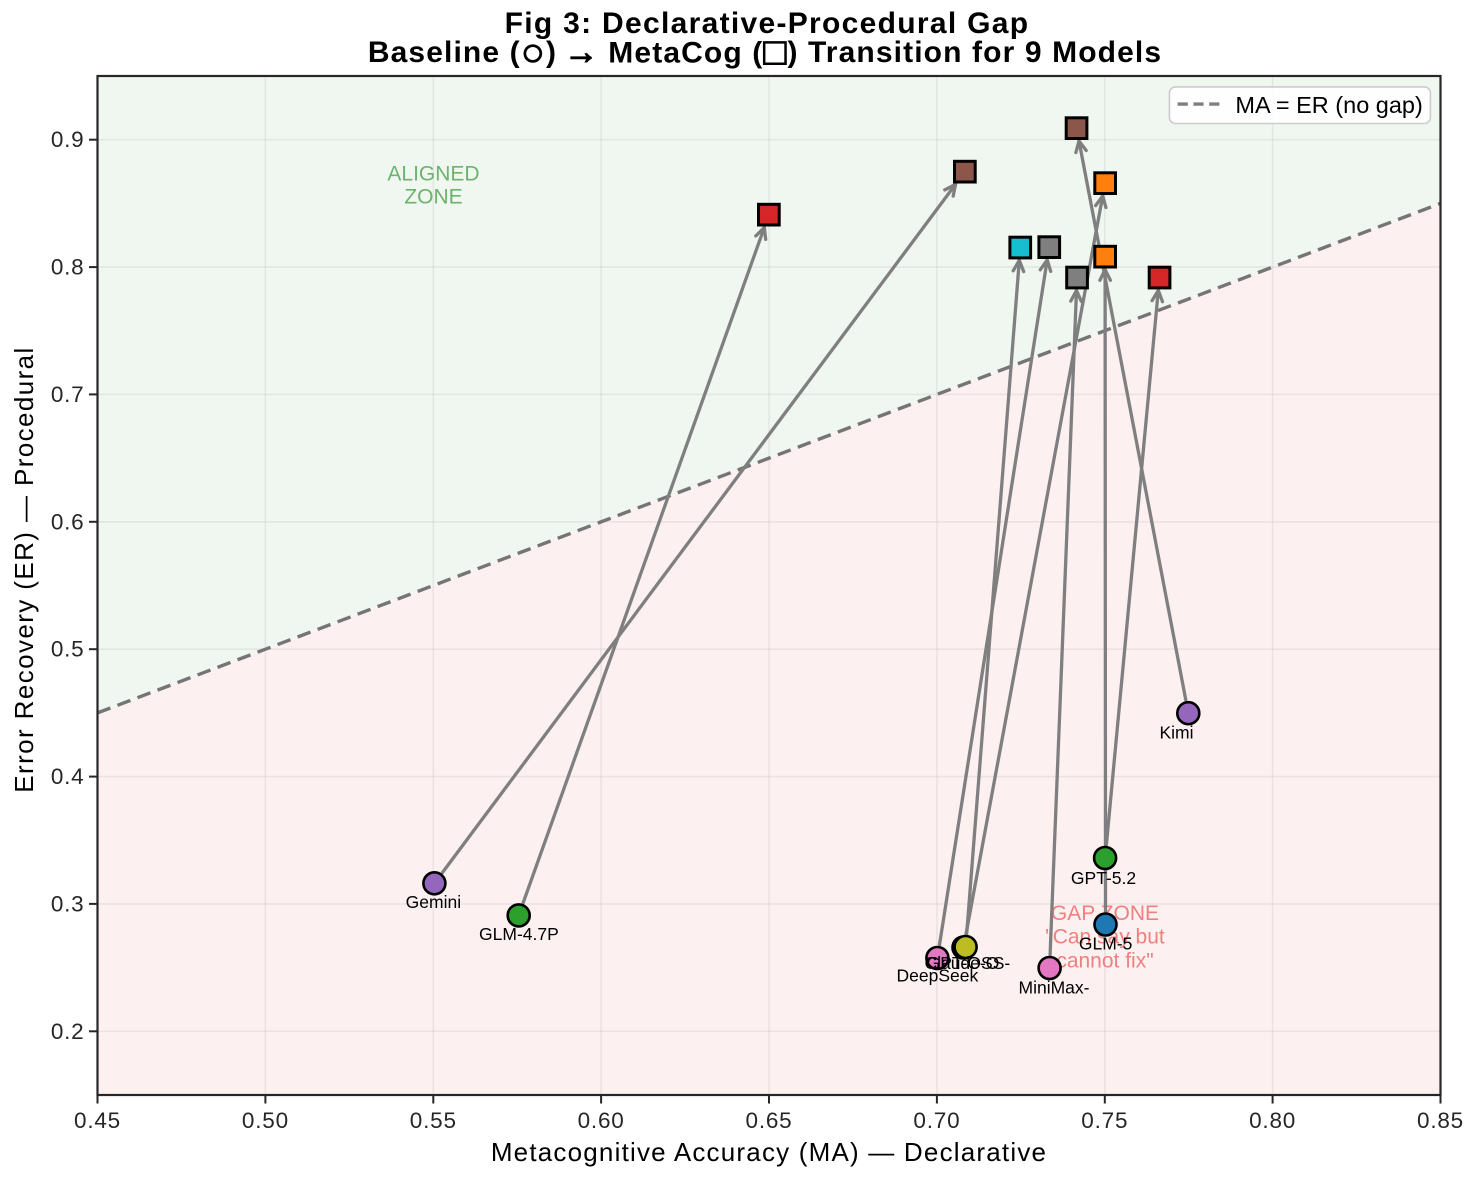 The width and height of the screenshot is (1480, 1185). I want to click on svg-text: MA = ER (no gap), so click(1328, 105).